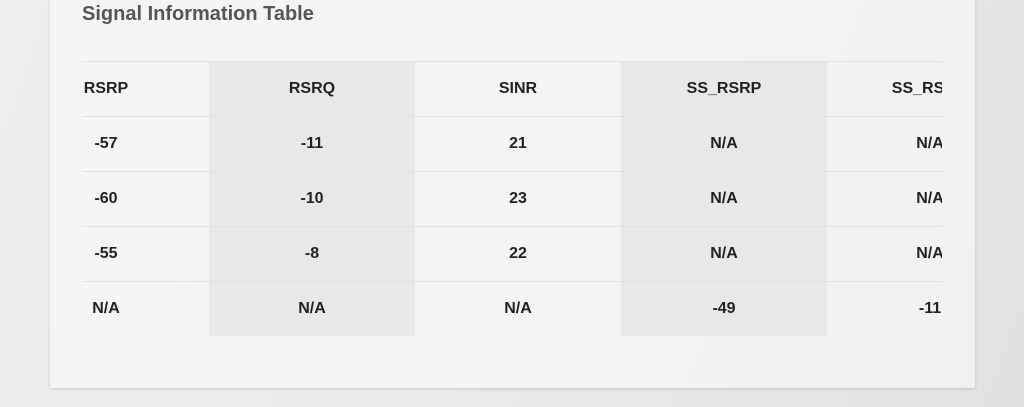 Image resolution: width=1024 pixels, height=407 pixels. Describe the element at coordinates (312, 89) in the screenshot. I see `header-rsrq: RSRQ` at that location.